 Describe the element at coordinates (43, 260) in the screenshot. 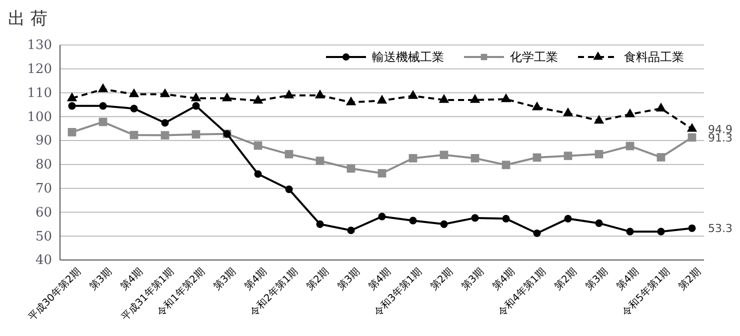

I see `y-tick-label: 40` at that location.